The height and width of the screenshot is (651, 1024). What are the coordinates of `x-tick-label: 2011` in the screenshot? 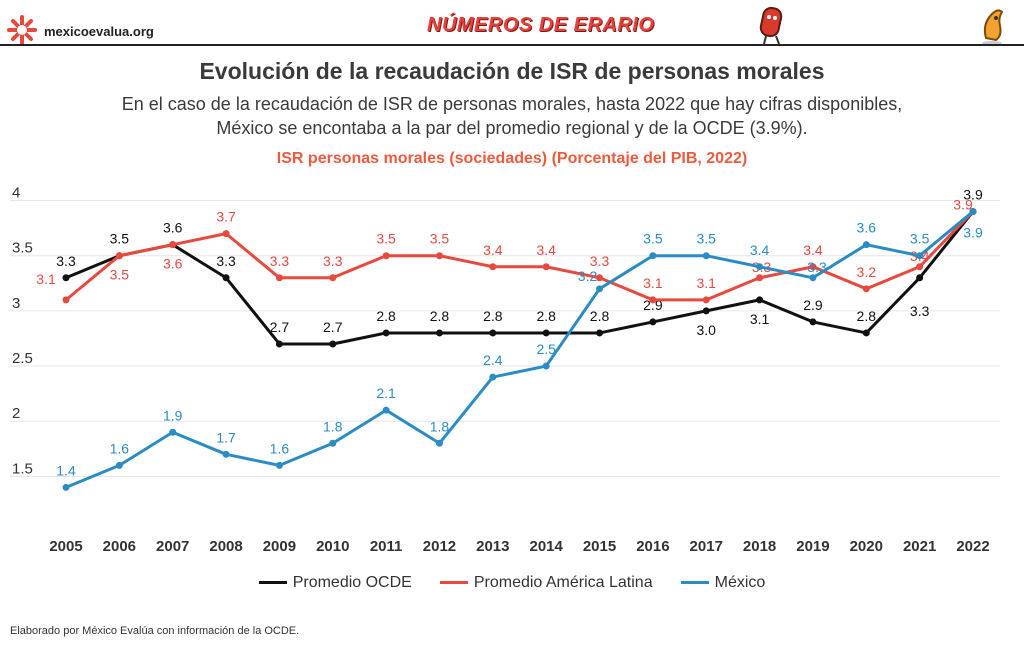 It's located at (386, 546).